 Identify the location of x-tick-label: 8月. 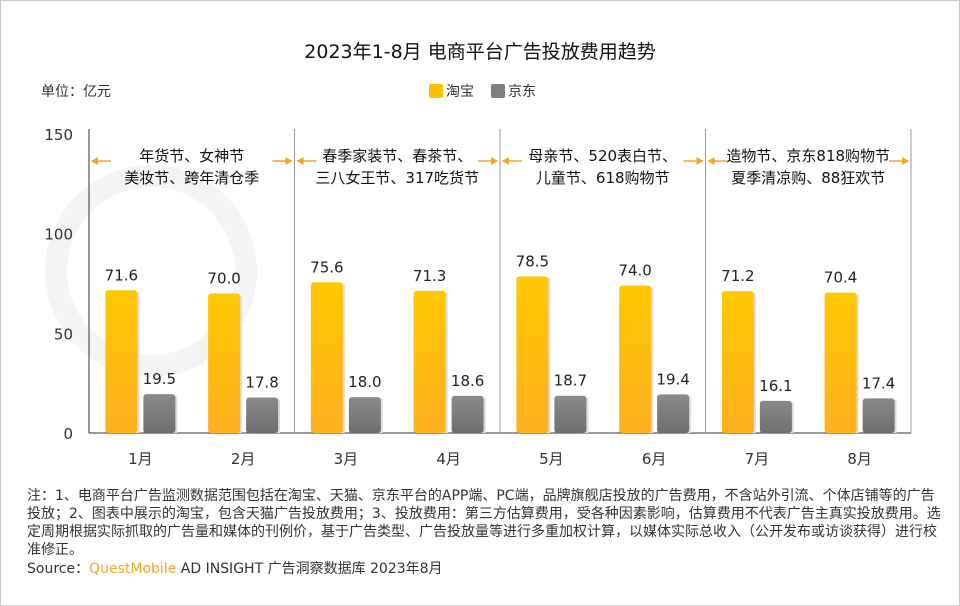
(859, 459).